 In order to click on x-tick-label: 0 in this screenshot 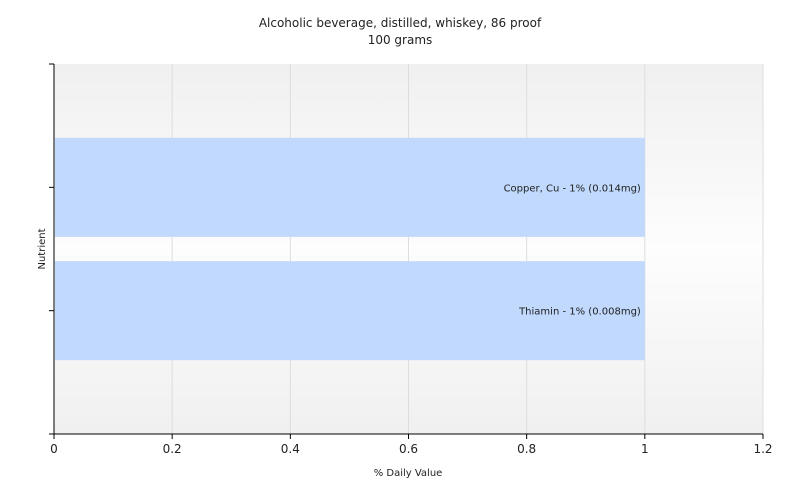, I will do `click(54, 449)`.